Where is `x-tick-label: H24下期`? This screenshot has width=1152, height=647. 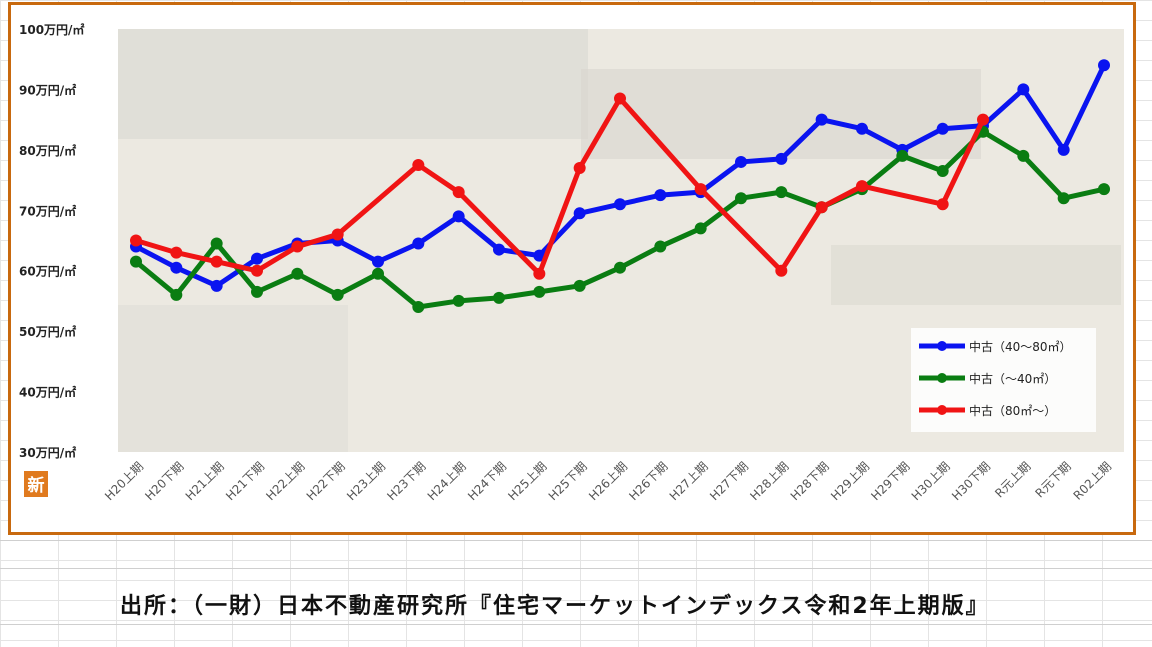 x-tick-label: H24下期 is located at coordinates (487, 481).